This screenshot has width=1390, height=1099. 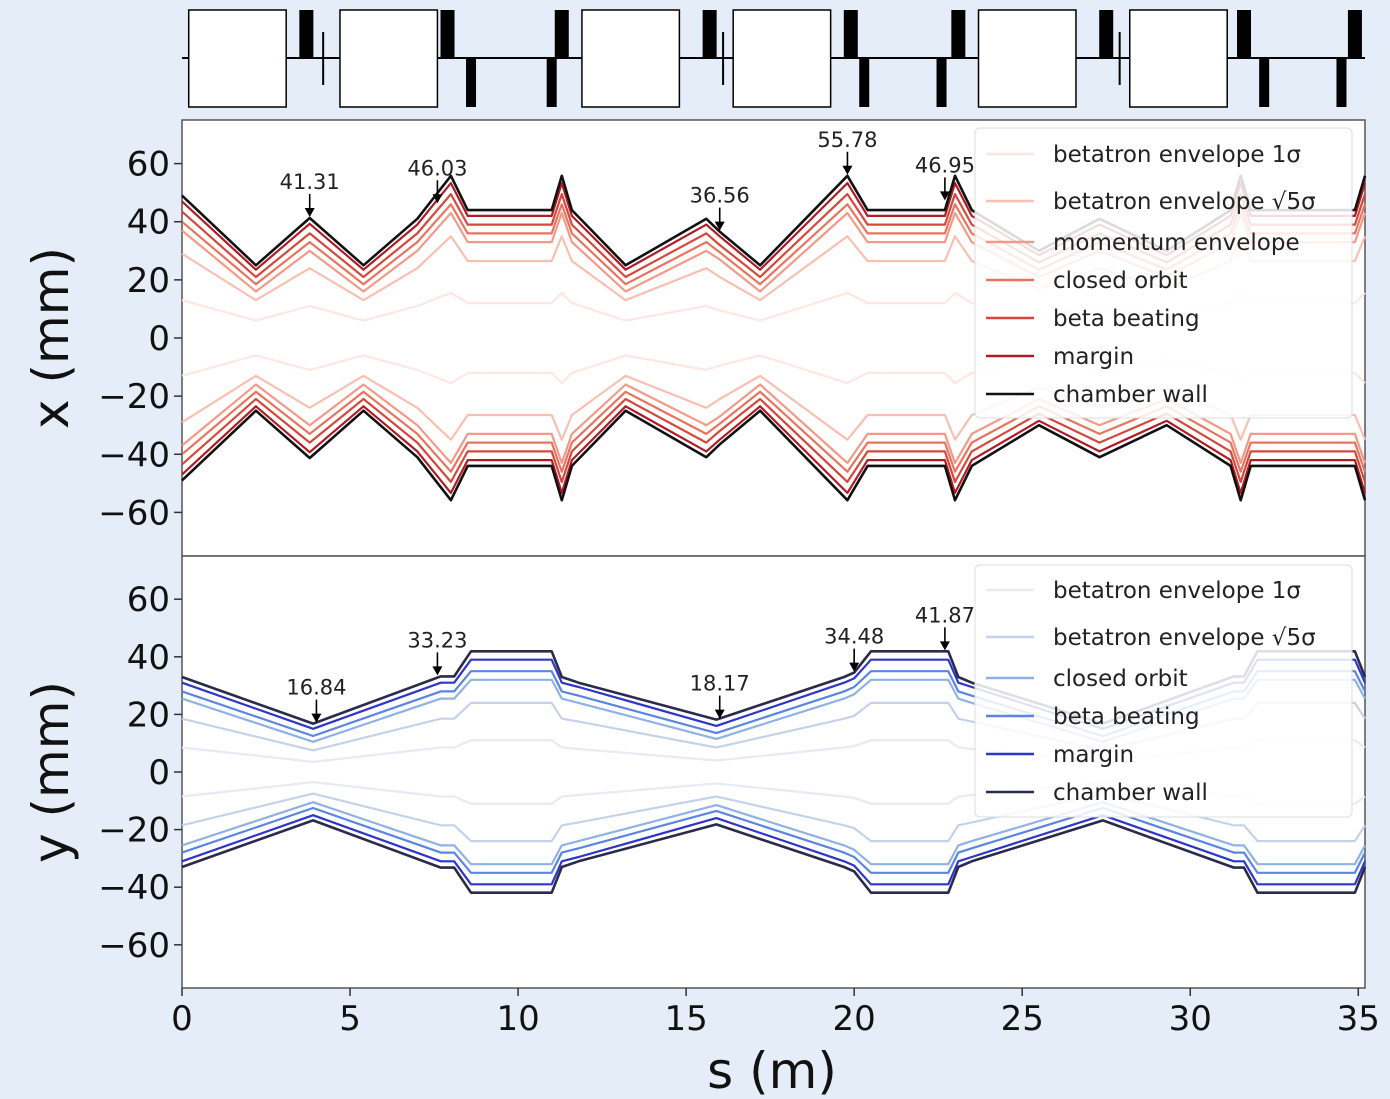 I want to click on lattice-strip, so click(x=773, y=58).